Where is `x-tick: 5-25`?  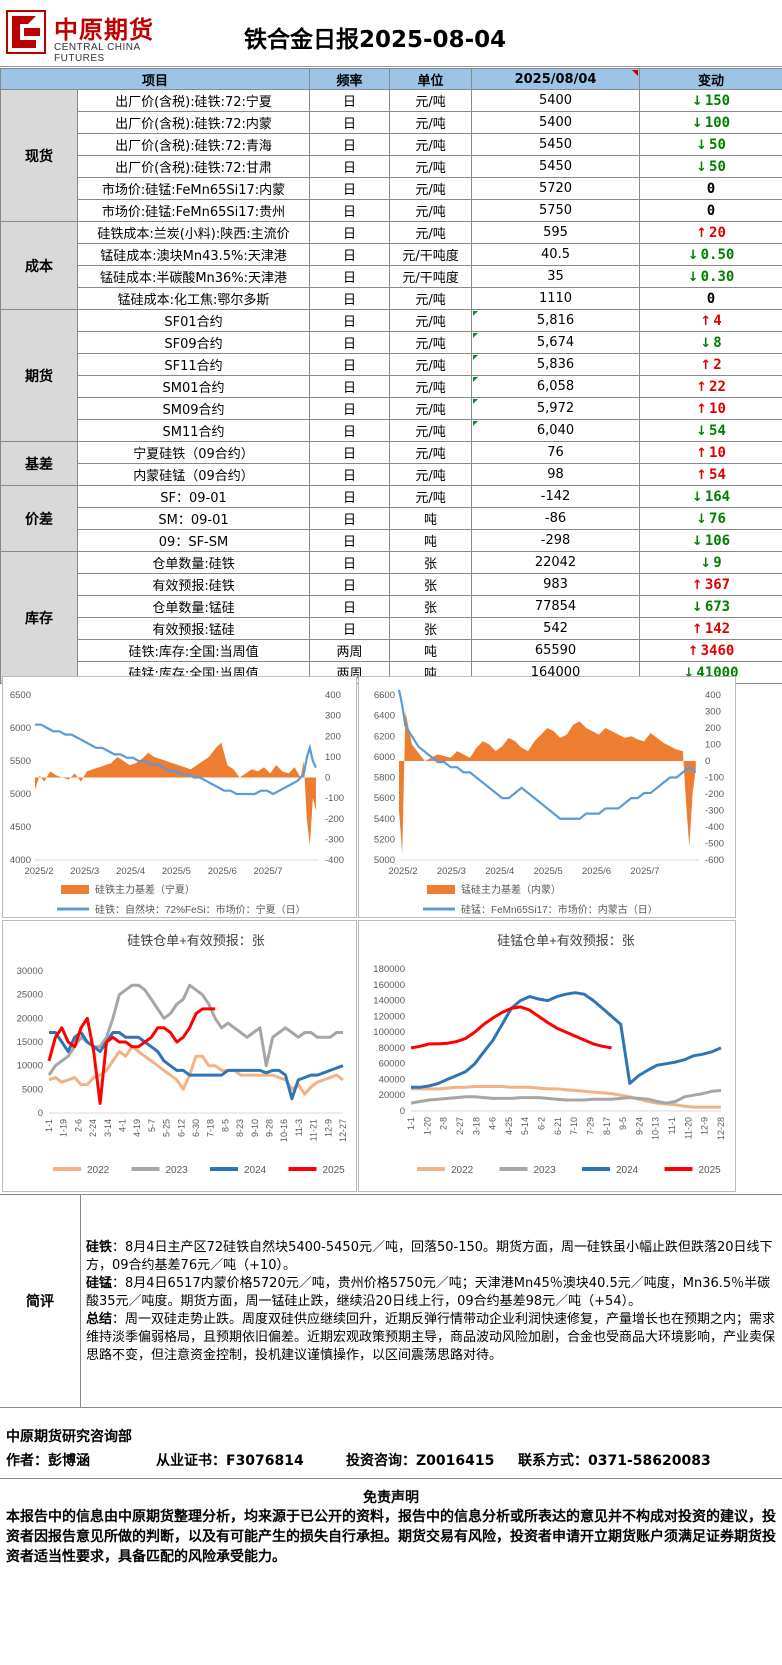 x-tick: 5-25 is located at coordinates (167, 1128).